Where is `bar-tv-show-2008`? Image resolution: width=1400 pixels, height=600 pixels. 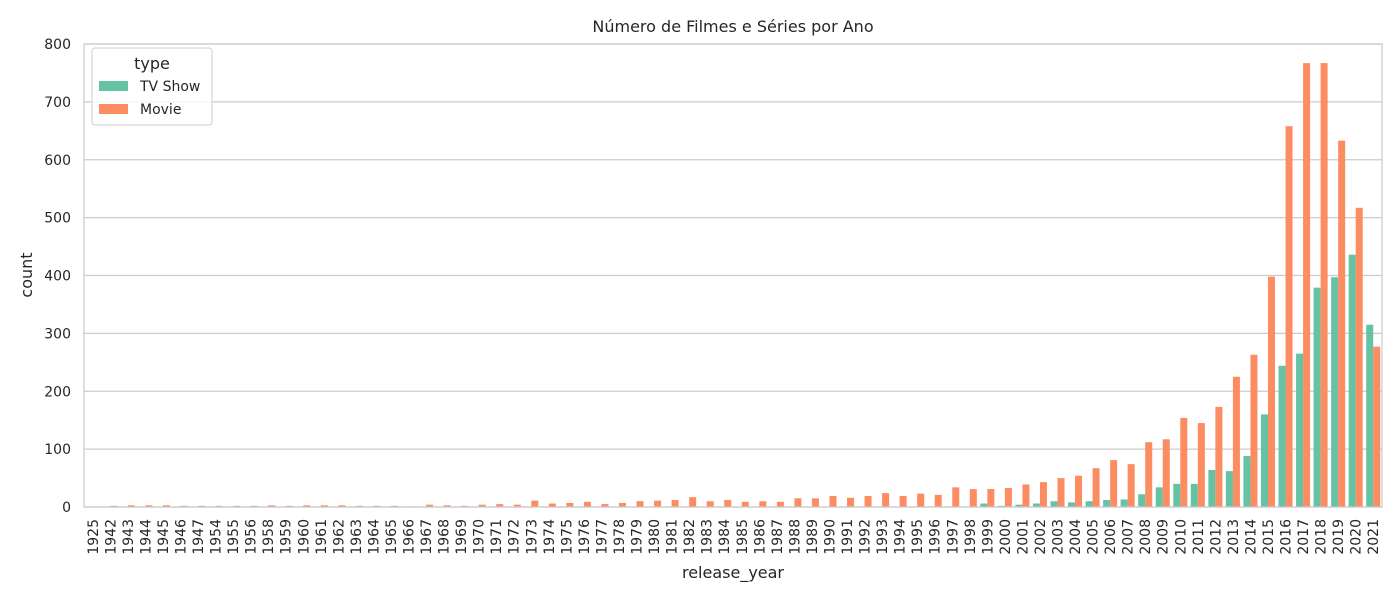 bar-tv-show-2008 is located at coordinates (1142, 500).